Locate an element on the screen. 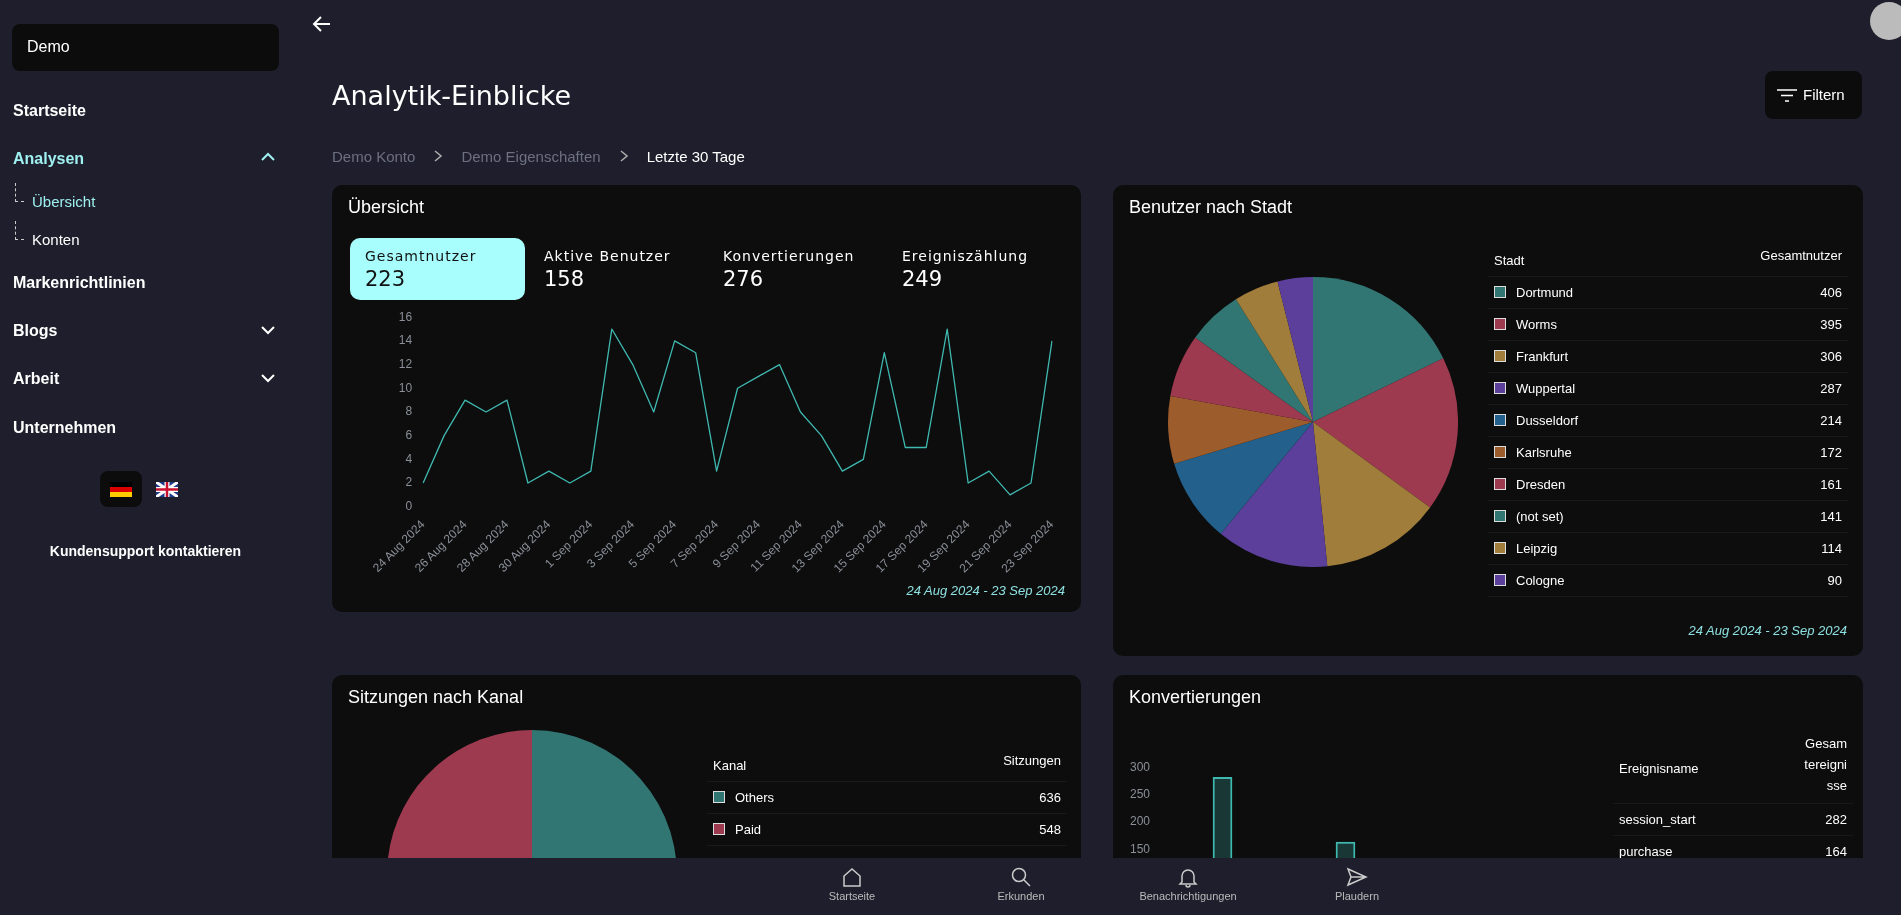  text: Analytik-Einblicke is located at coordinates (452, 95).